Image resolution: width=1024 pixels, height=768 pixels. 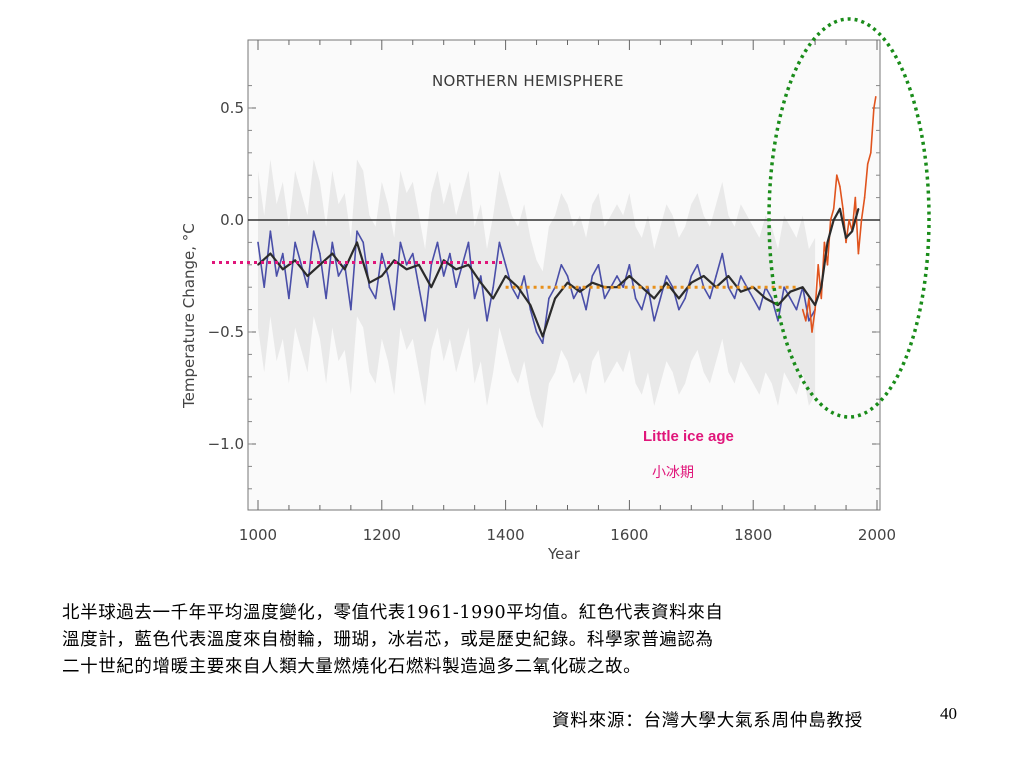 What do you see at coordinates (564, 554) in the screenshot?
I see `x-axis-label: Year` at bounding box center [564, 554].